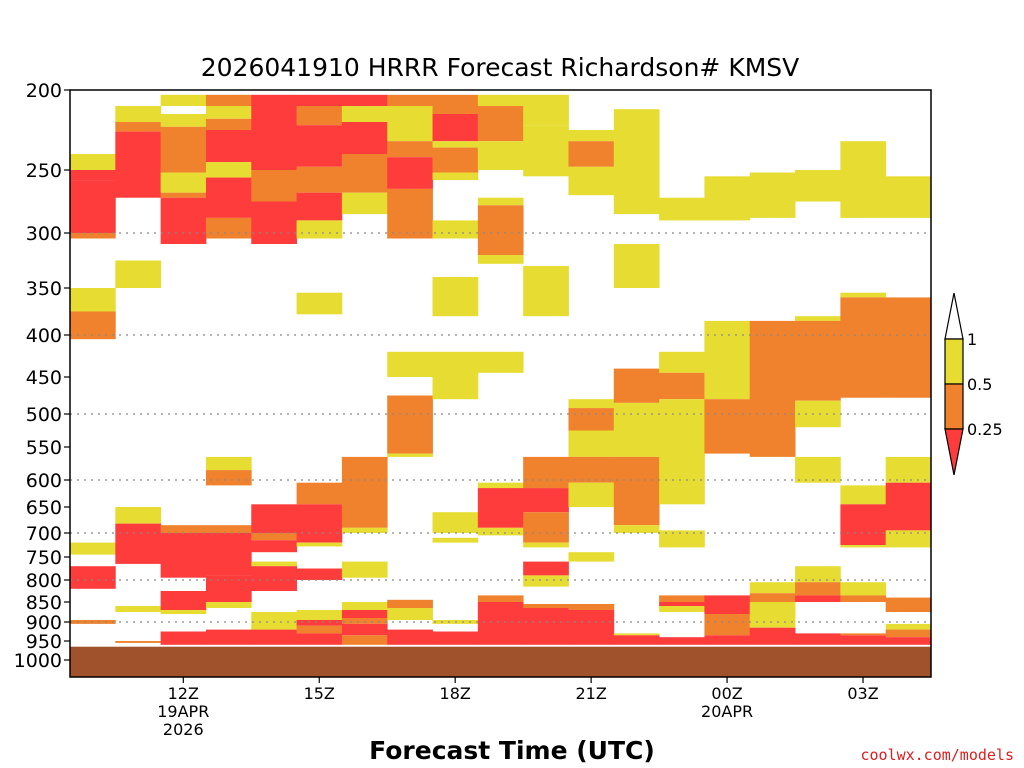 The height and width of the screenshot is (768, 1024). Describe the element at coordinates (44, 448) in the screenshot. I see `y-tick-label: 550` at that location.